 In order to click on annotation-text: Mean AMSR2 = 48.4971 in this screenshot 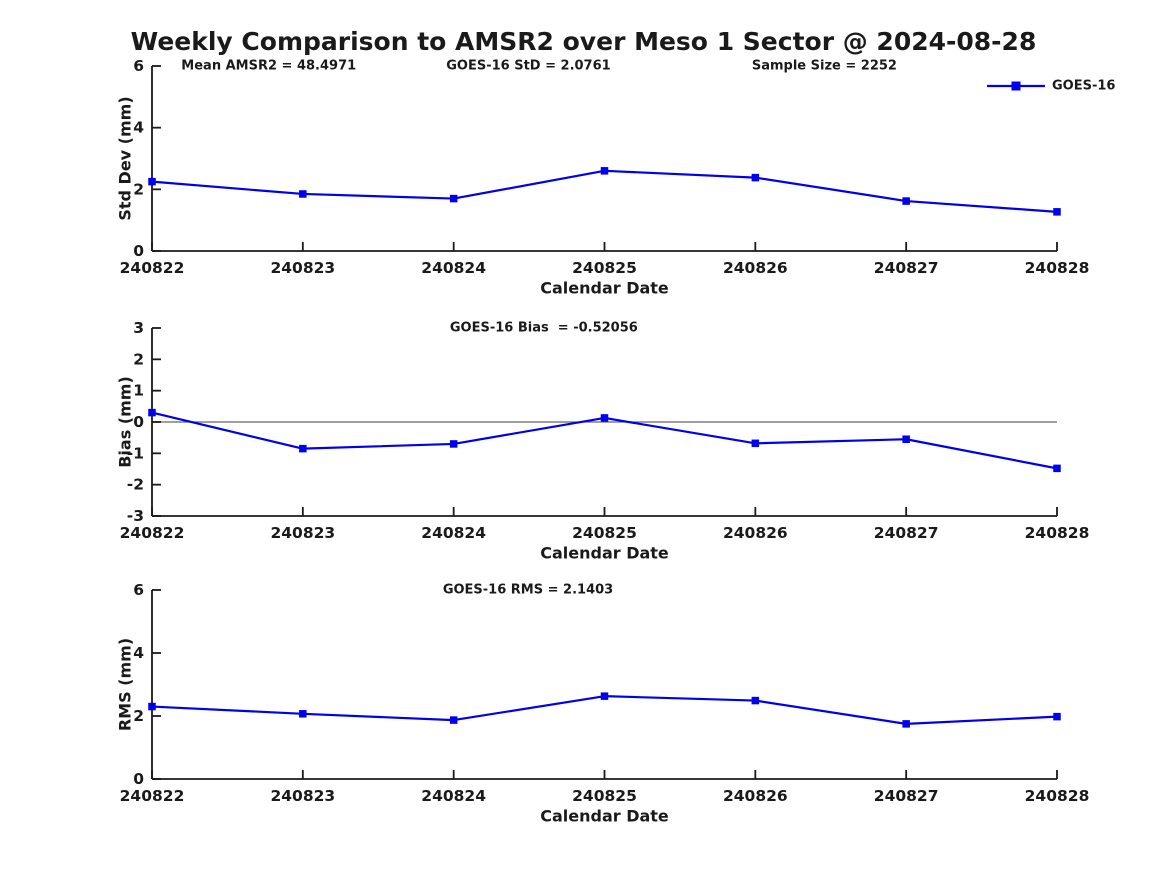, I will do `click(268, 66)`.